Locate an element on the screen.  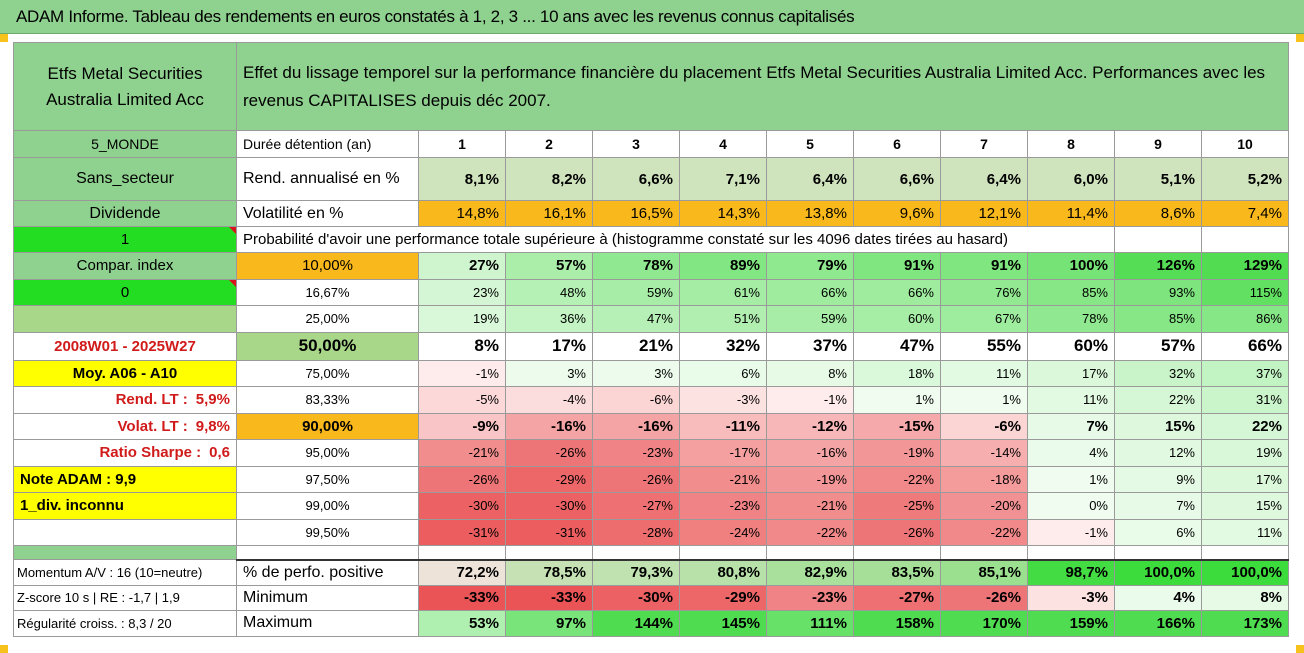
perf-cell: -9% is located at coordinates (462, 426).